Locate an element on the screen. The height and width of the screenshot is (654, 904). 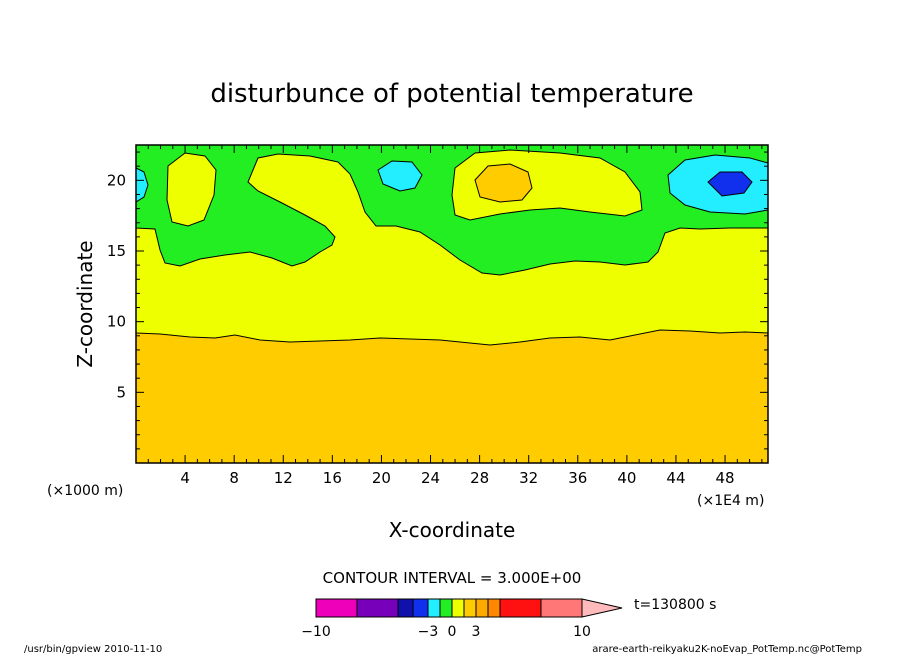
colorbar is located at coordinates (469, 608).